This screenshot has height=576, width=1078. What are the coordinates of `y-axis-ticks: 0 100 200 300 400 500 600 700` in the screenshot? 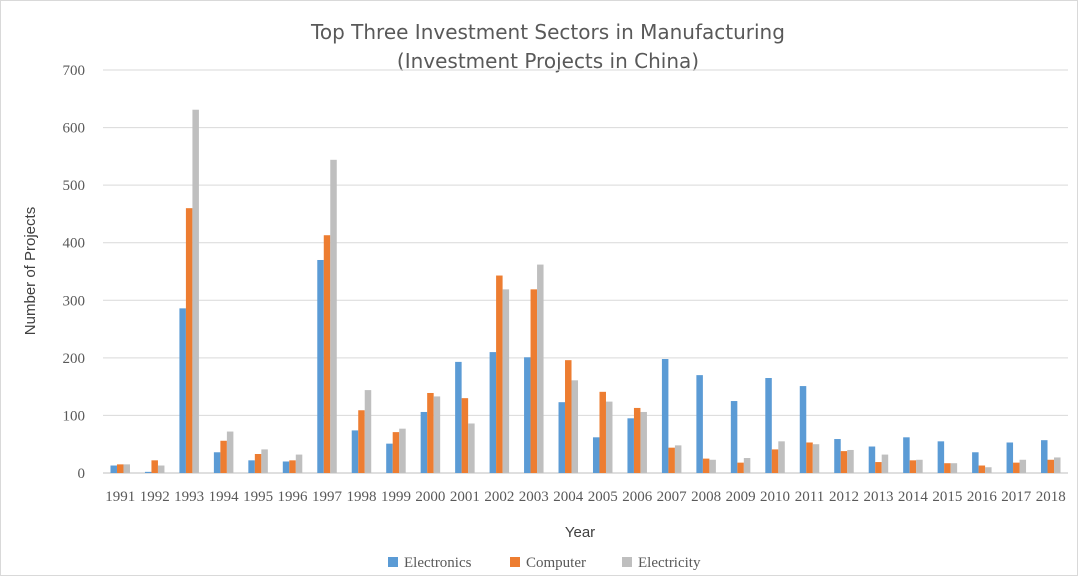 It's located at (74, 272).